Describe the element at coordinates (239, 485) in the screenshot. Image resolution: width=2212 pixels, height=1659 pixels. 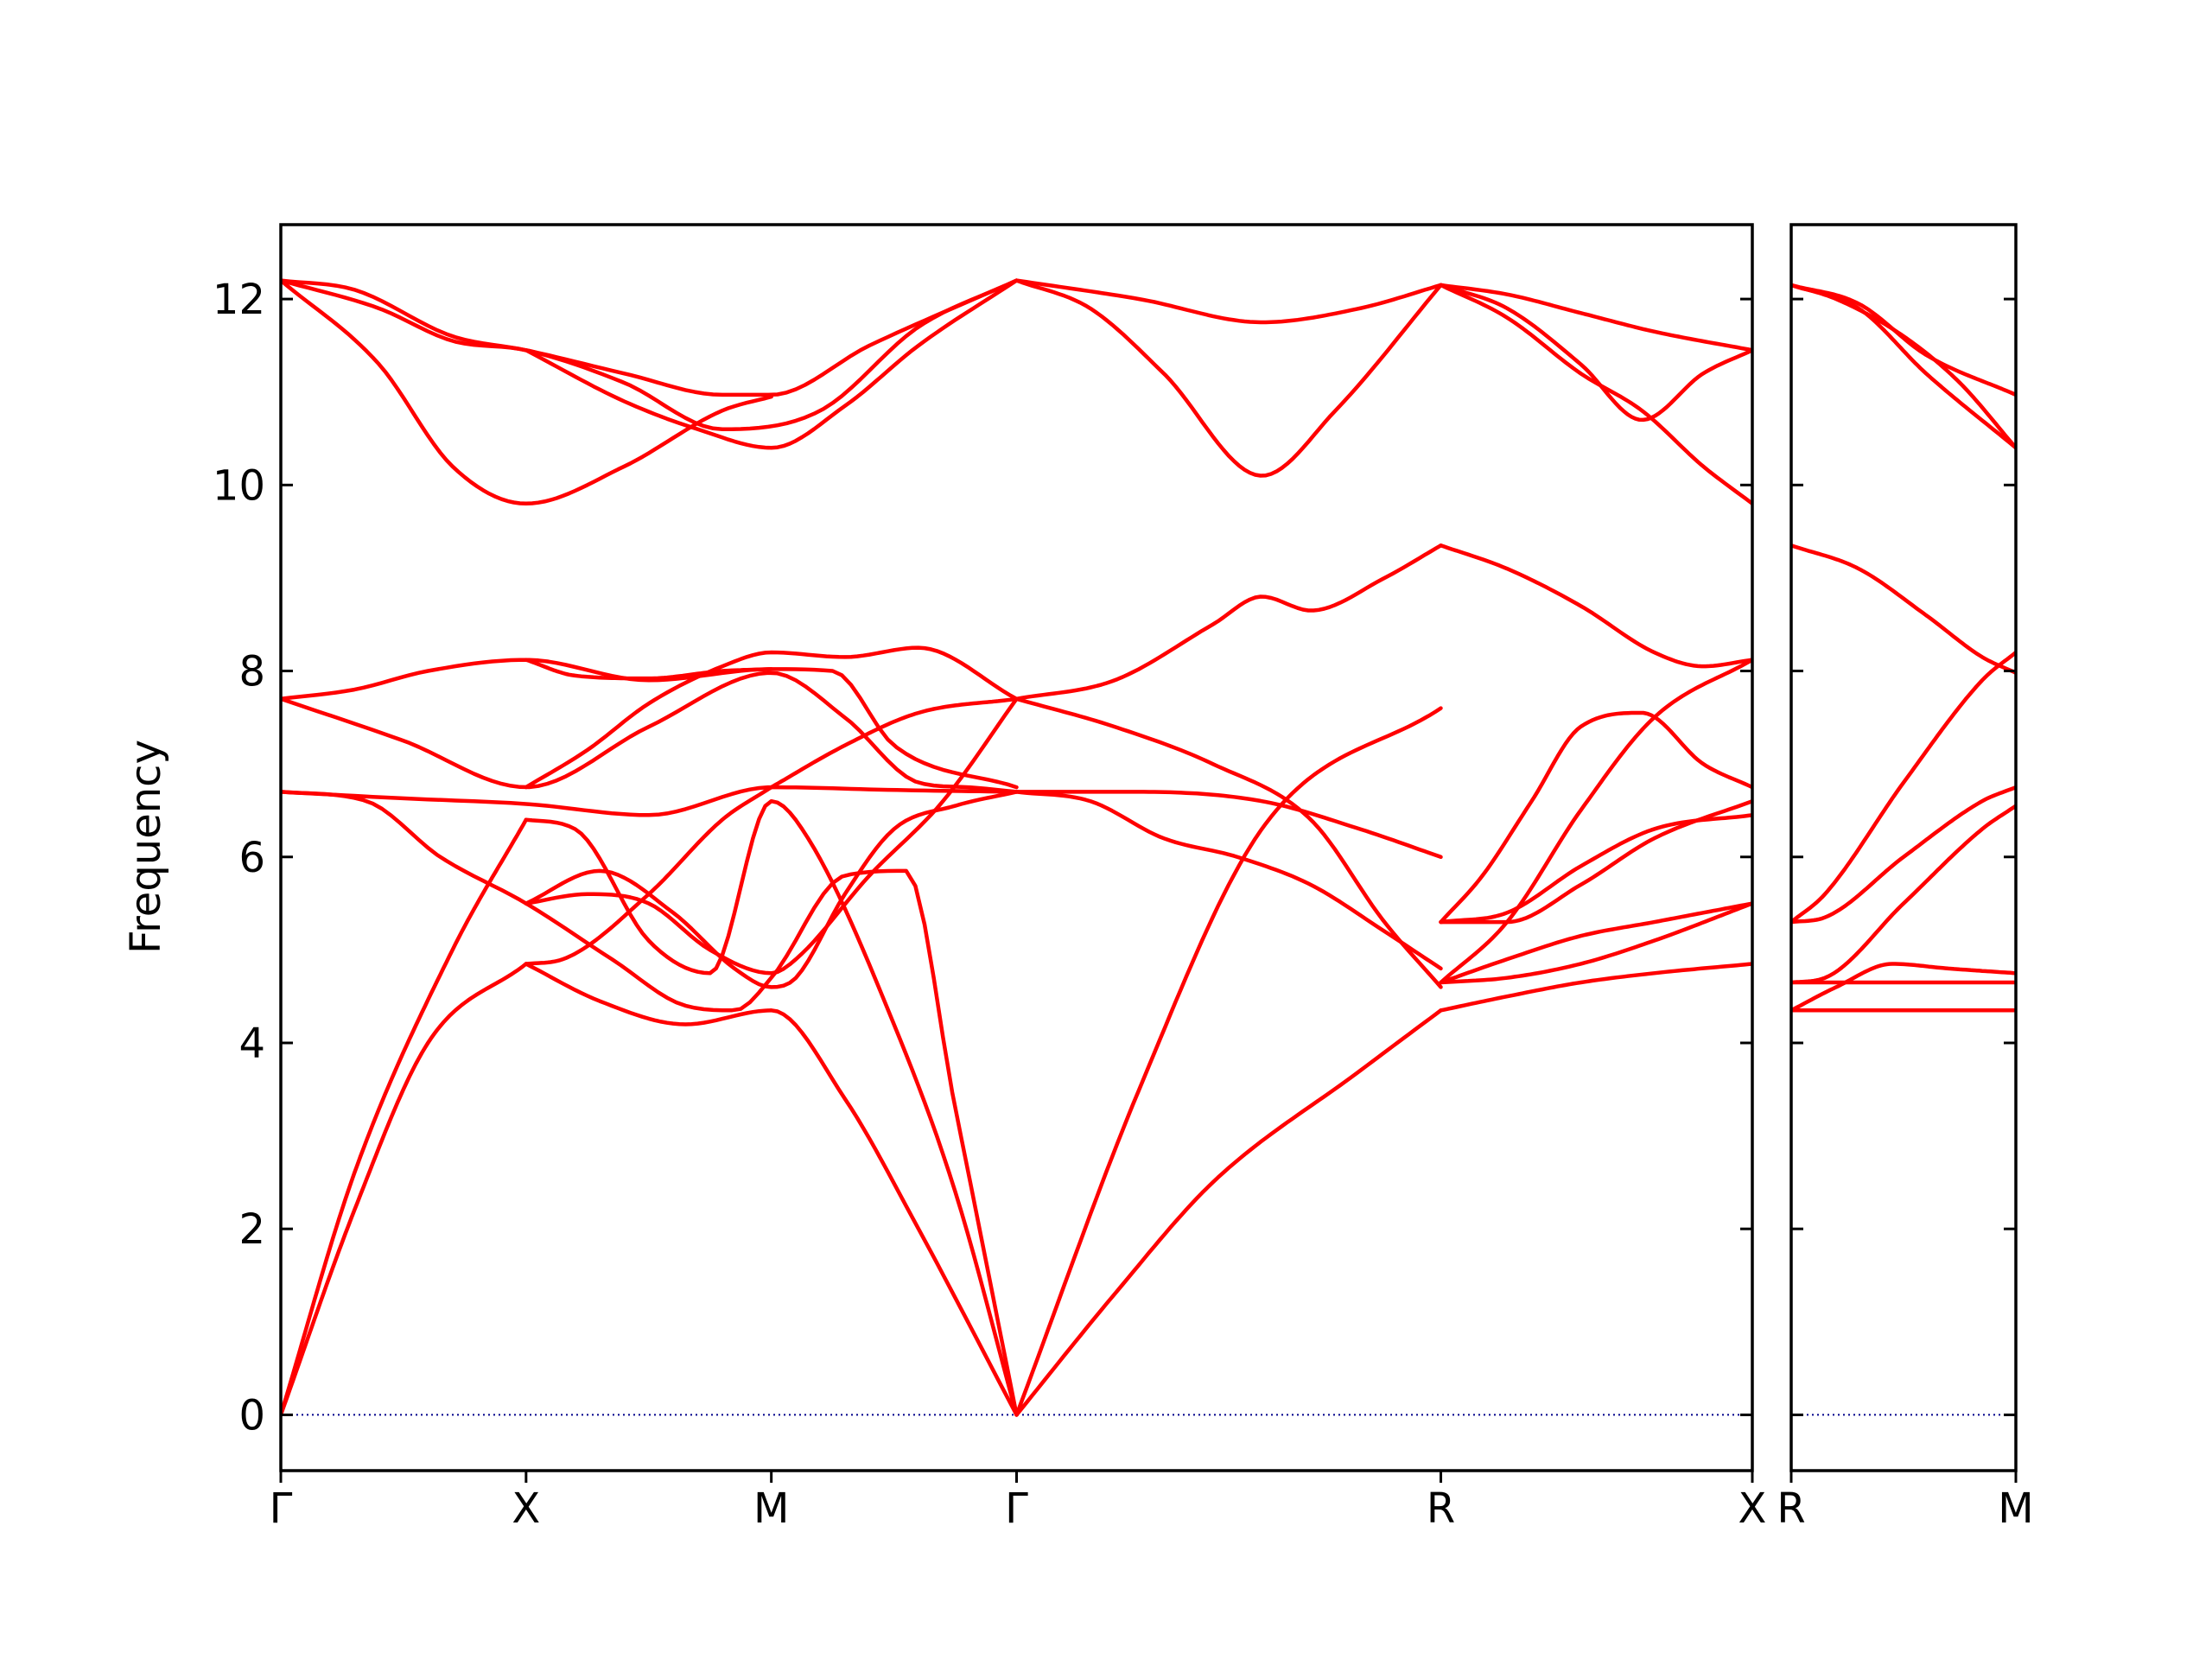
I see `y-tick-label: 10` at that location.